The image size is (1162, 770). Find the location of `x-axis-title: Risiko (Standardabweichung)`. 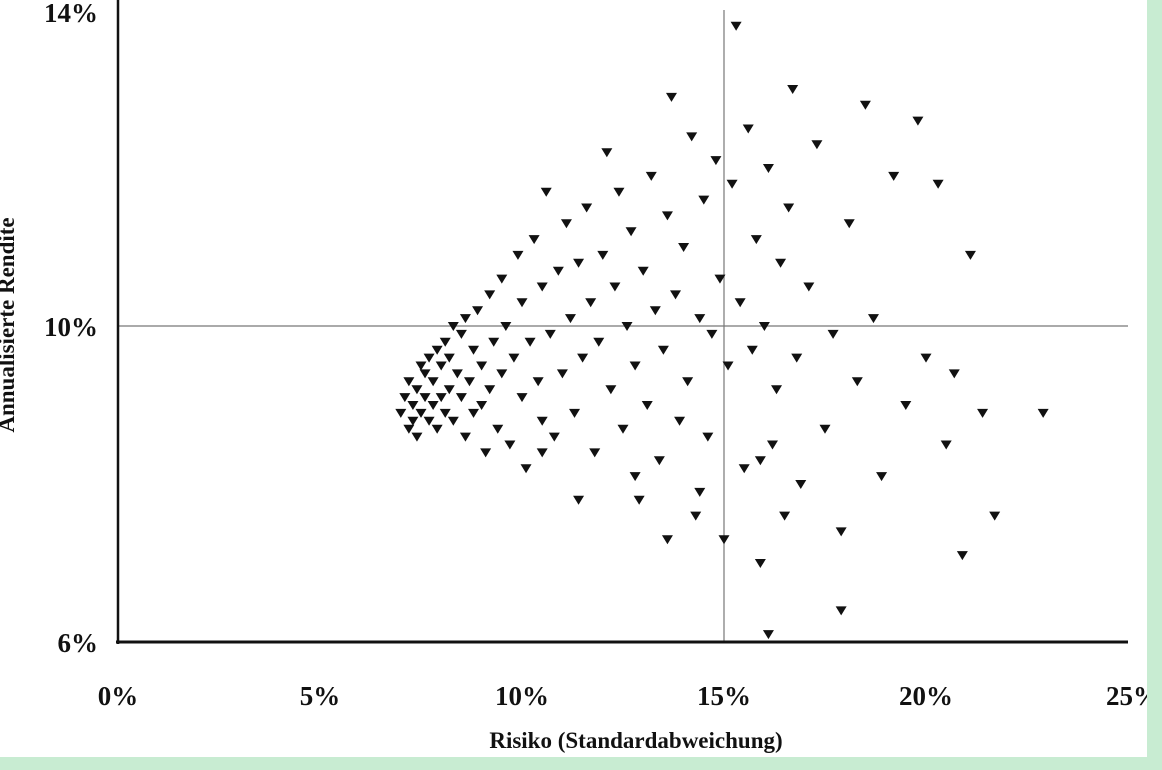

x-axis-title: Risiko (Standardabweichung) is located at coordinates (635, 740).